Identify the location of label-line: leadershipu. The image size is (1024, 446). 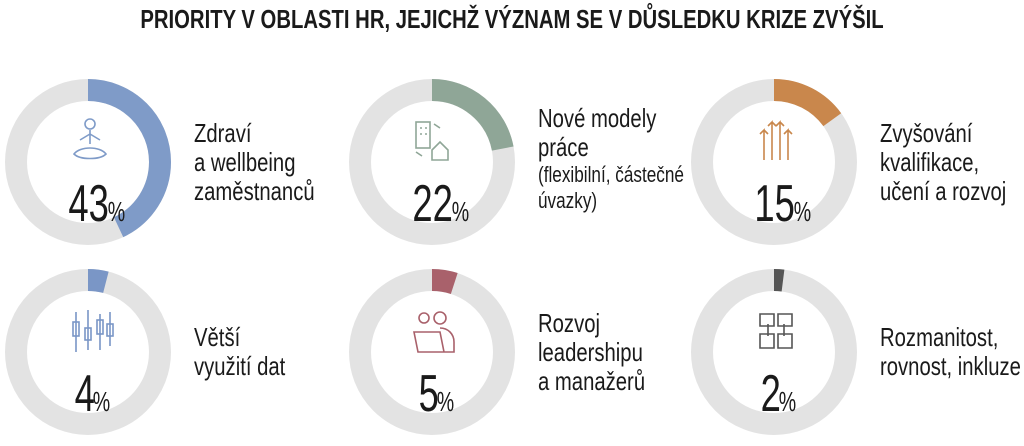
(590, 351).